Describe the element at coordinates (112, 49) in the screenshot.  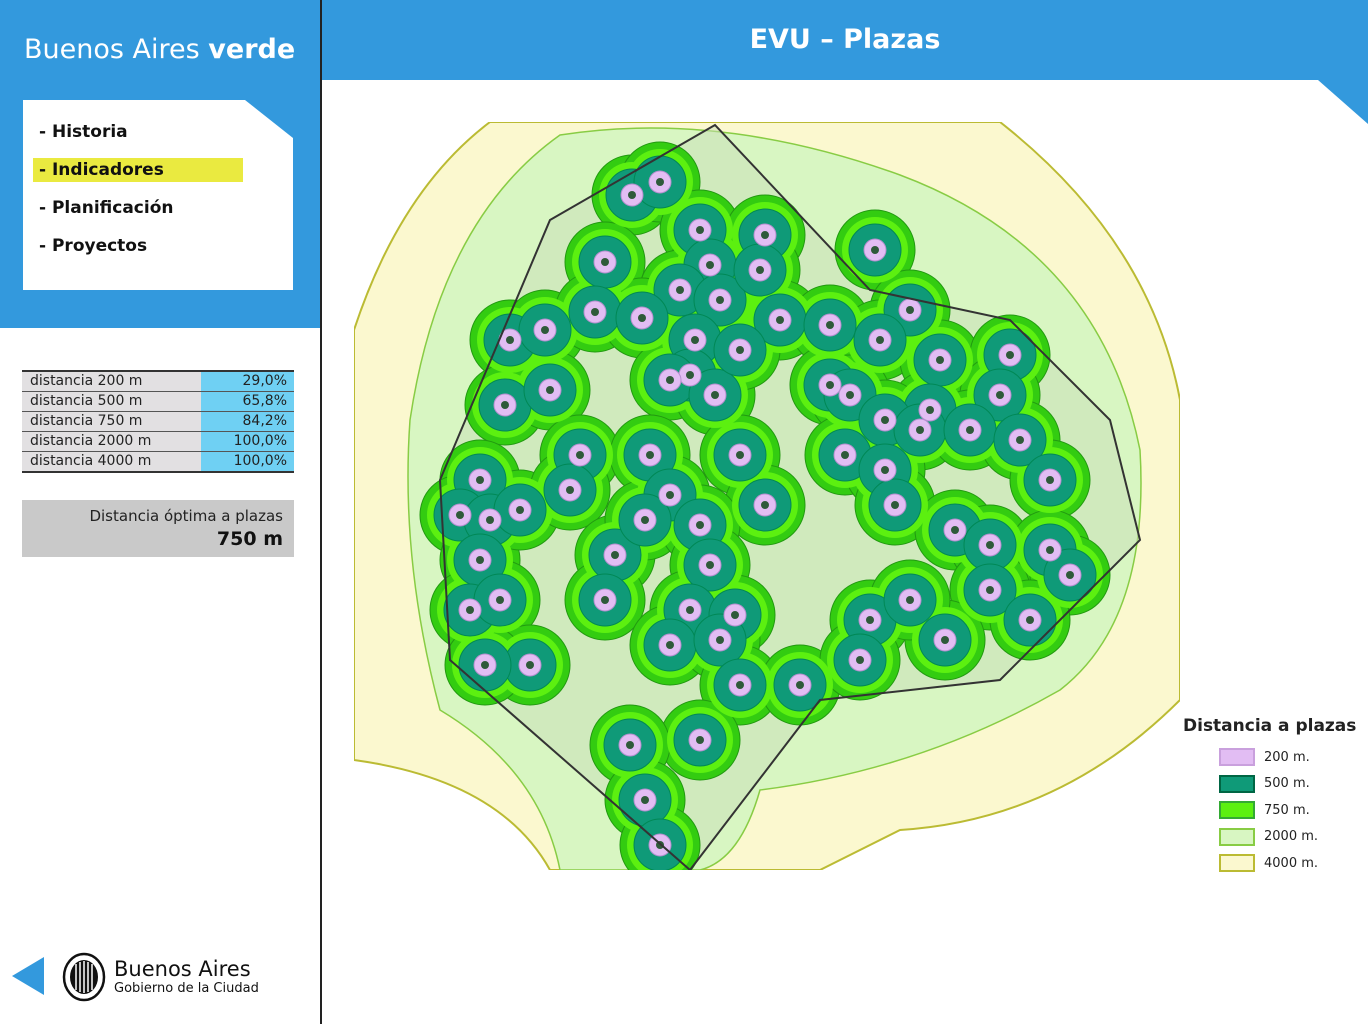
I see `brand-name: Buenos Aires` at that location.